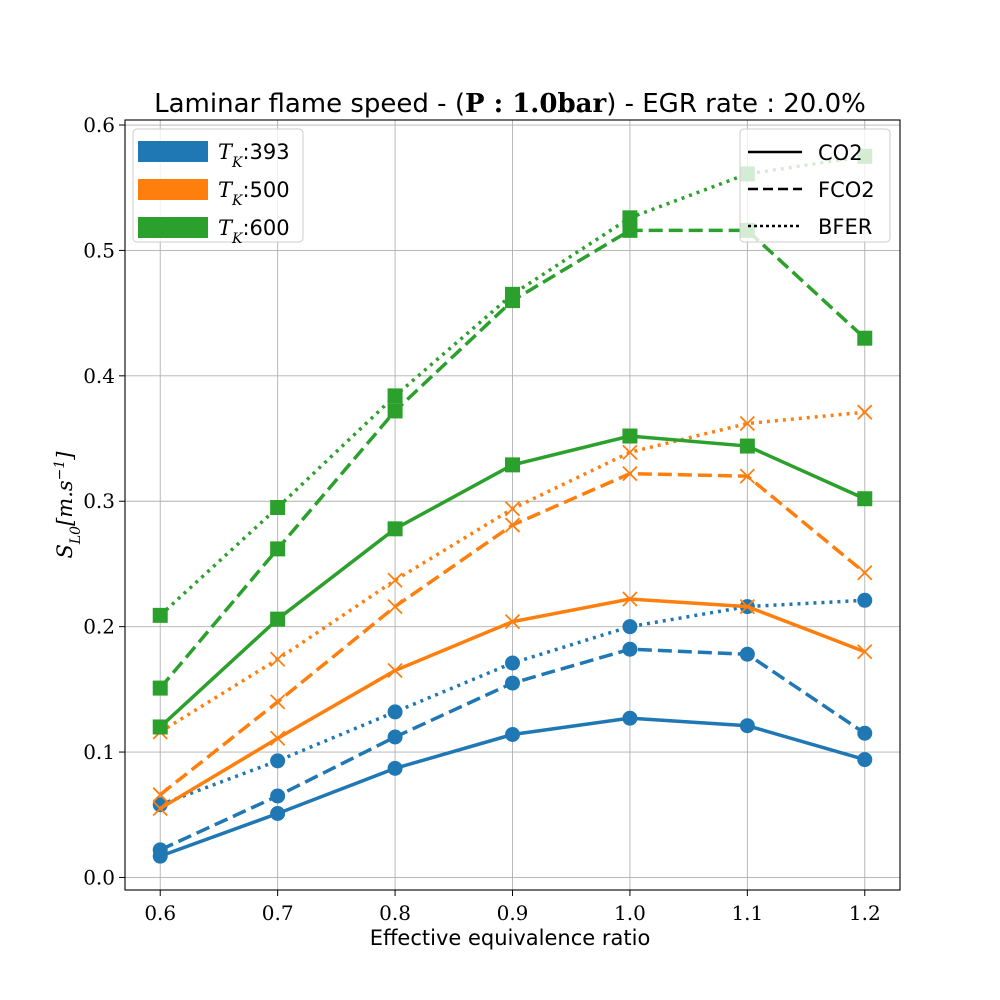 The image size is (1000, 1000). What do you see at coordinates (99, 627) in the screenshot?
I see `y-tick-label: 0.2` at bounding box center [99, 627].